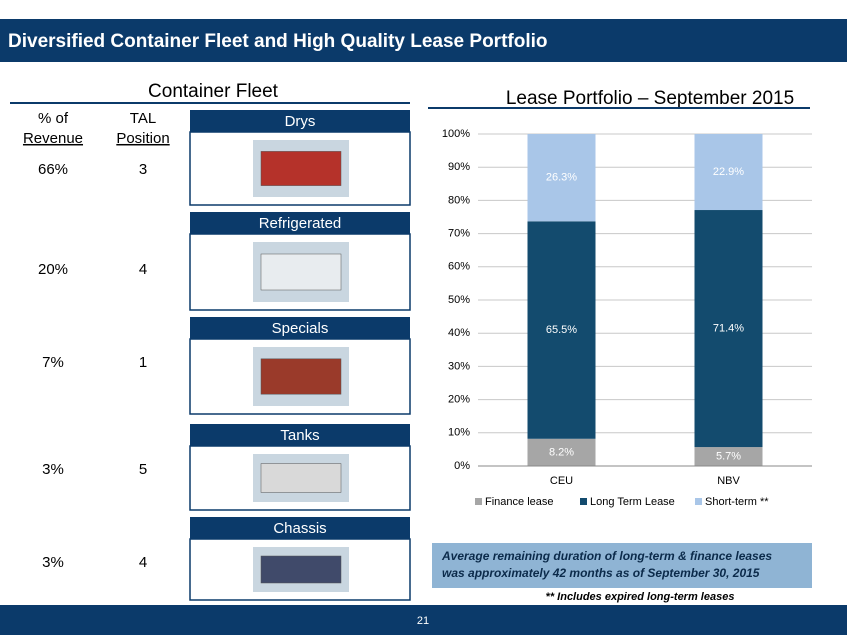 The width and height of the screenshot is (847, 635). I want to click on value-label: 26.3%, so click(561, 178).